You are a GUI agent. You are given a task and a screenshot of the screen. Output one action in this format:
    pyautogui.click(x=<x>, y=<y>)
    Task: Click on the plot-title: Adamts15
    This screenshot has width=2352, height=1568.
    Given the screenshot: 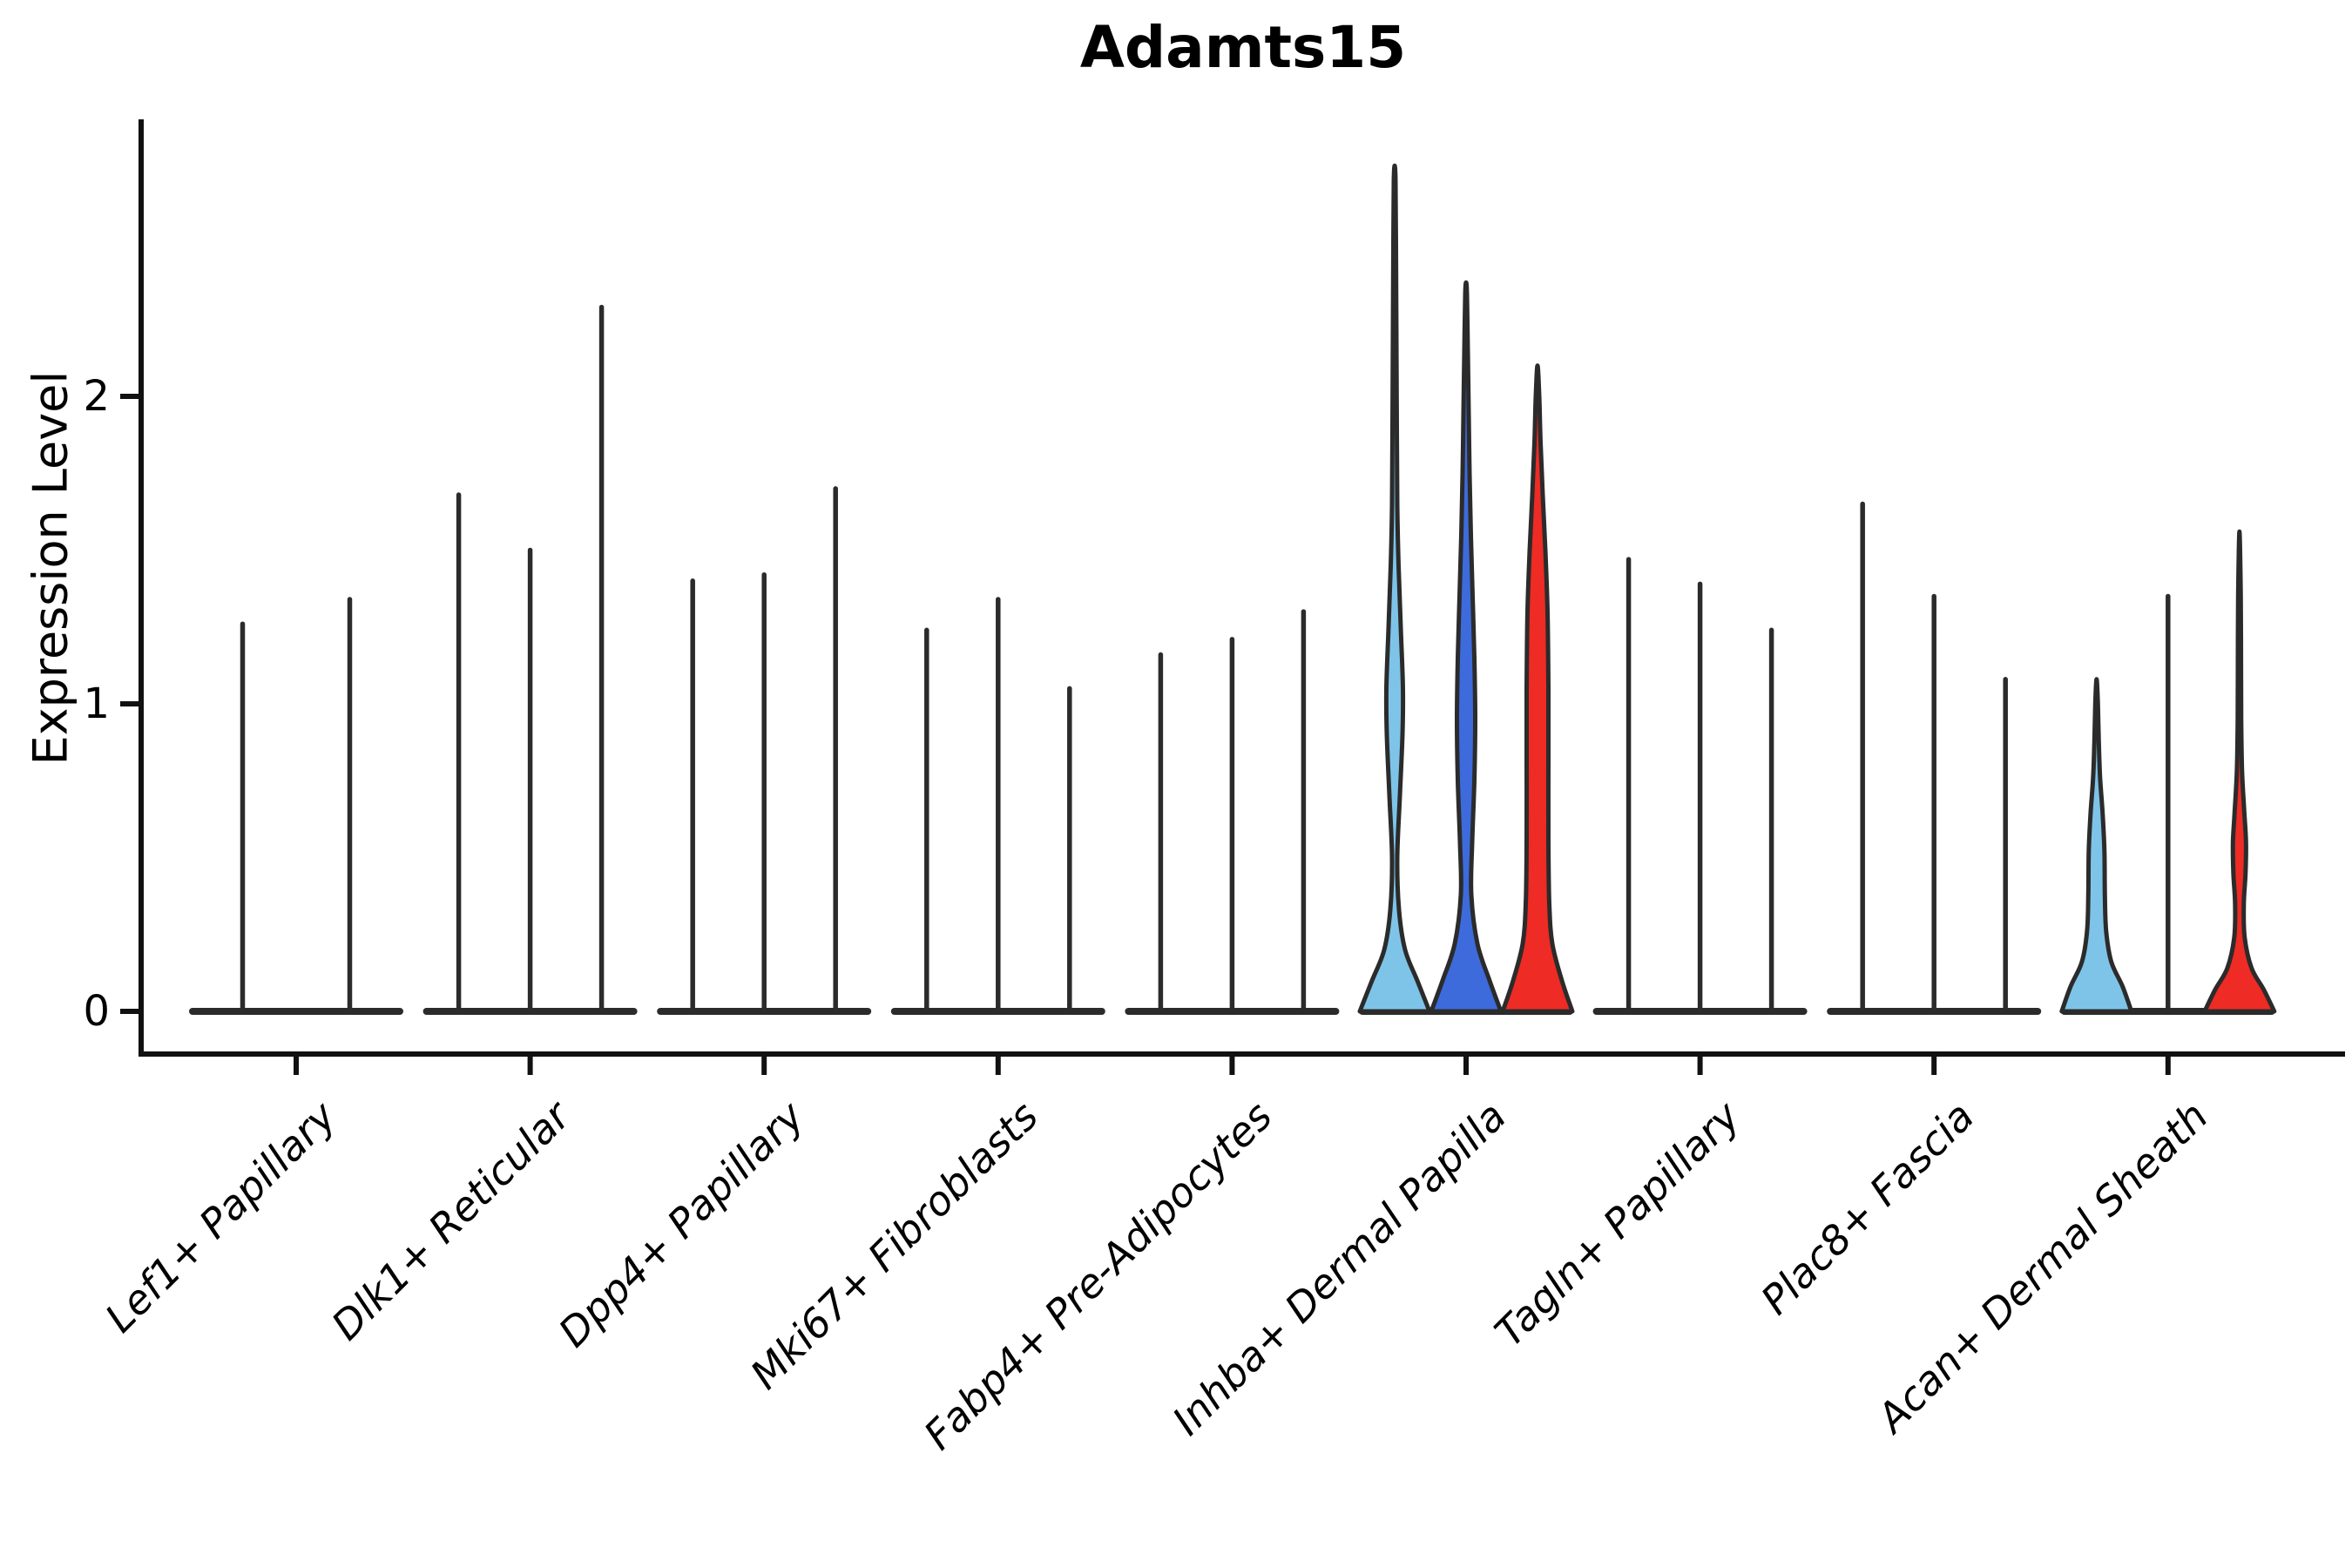 What is the action you would take?
    pyautogui.click(x=1243, y=48)
    